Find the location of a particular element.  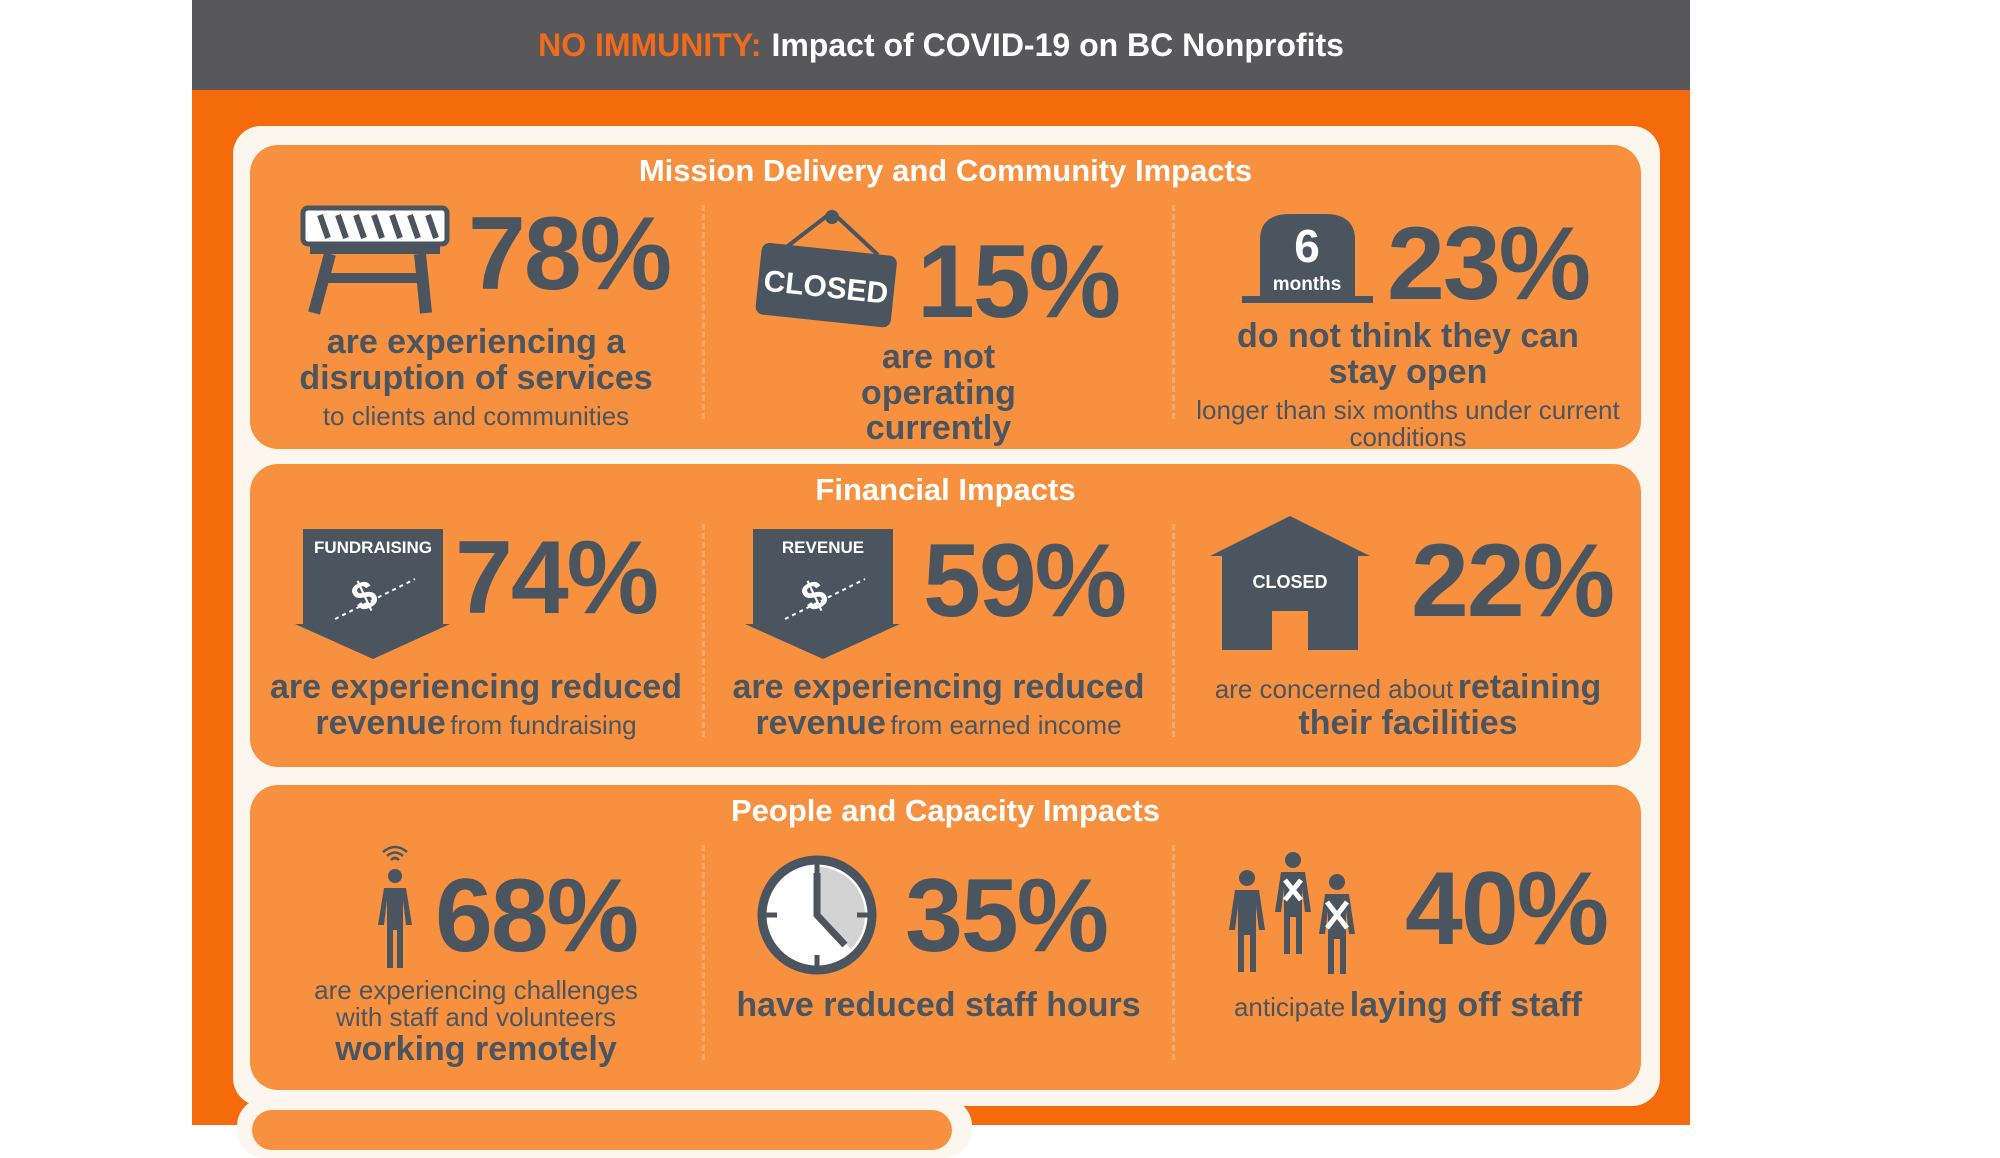

tombstone-icon: 6 months is located at coordinates (1307, 258).